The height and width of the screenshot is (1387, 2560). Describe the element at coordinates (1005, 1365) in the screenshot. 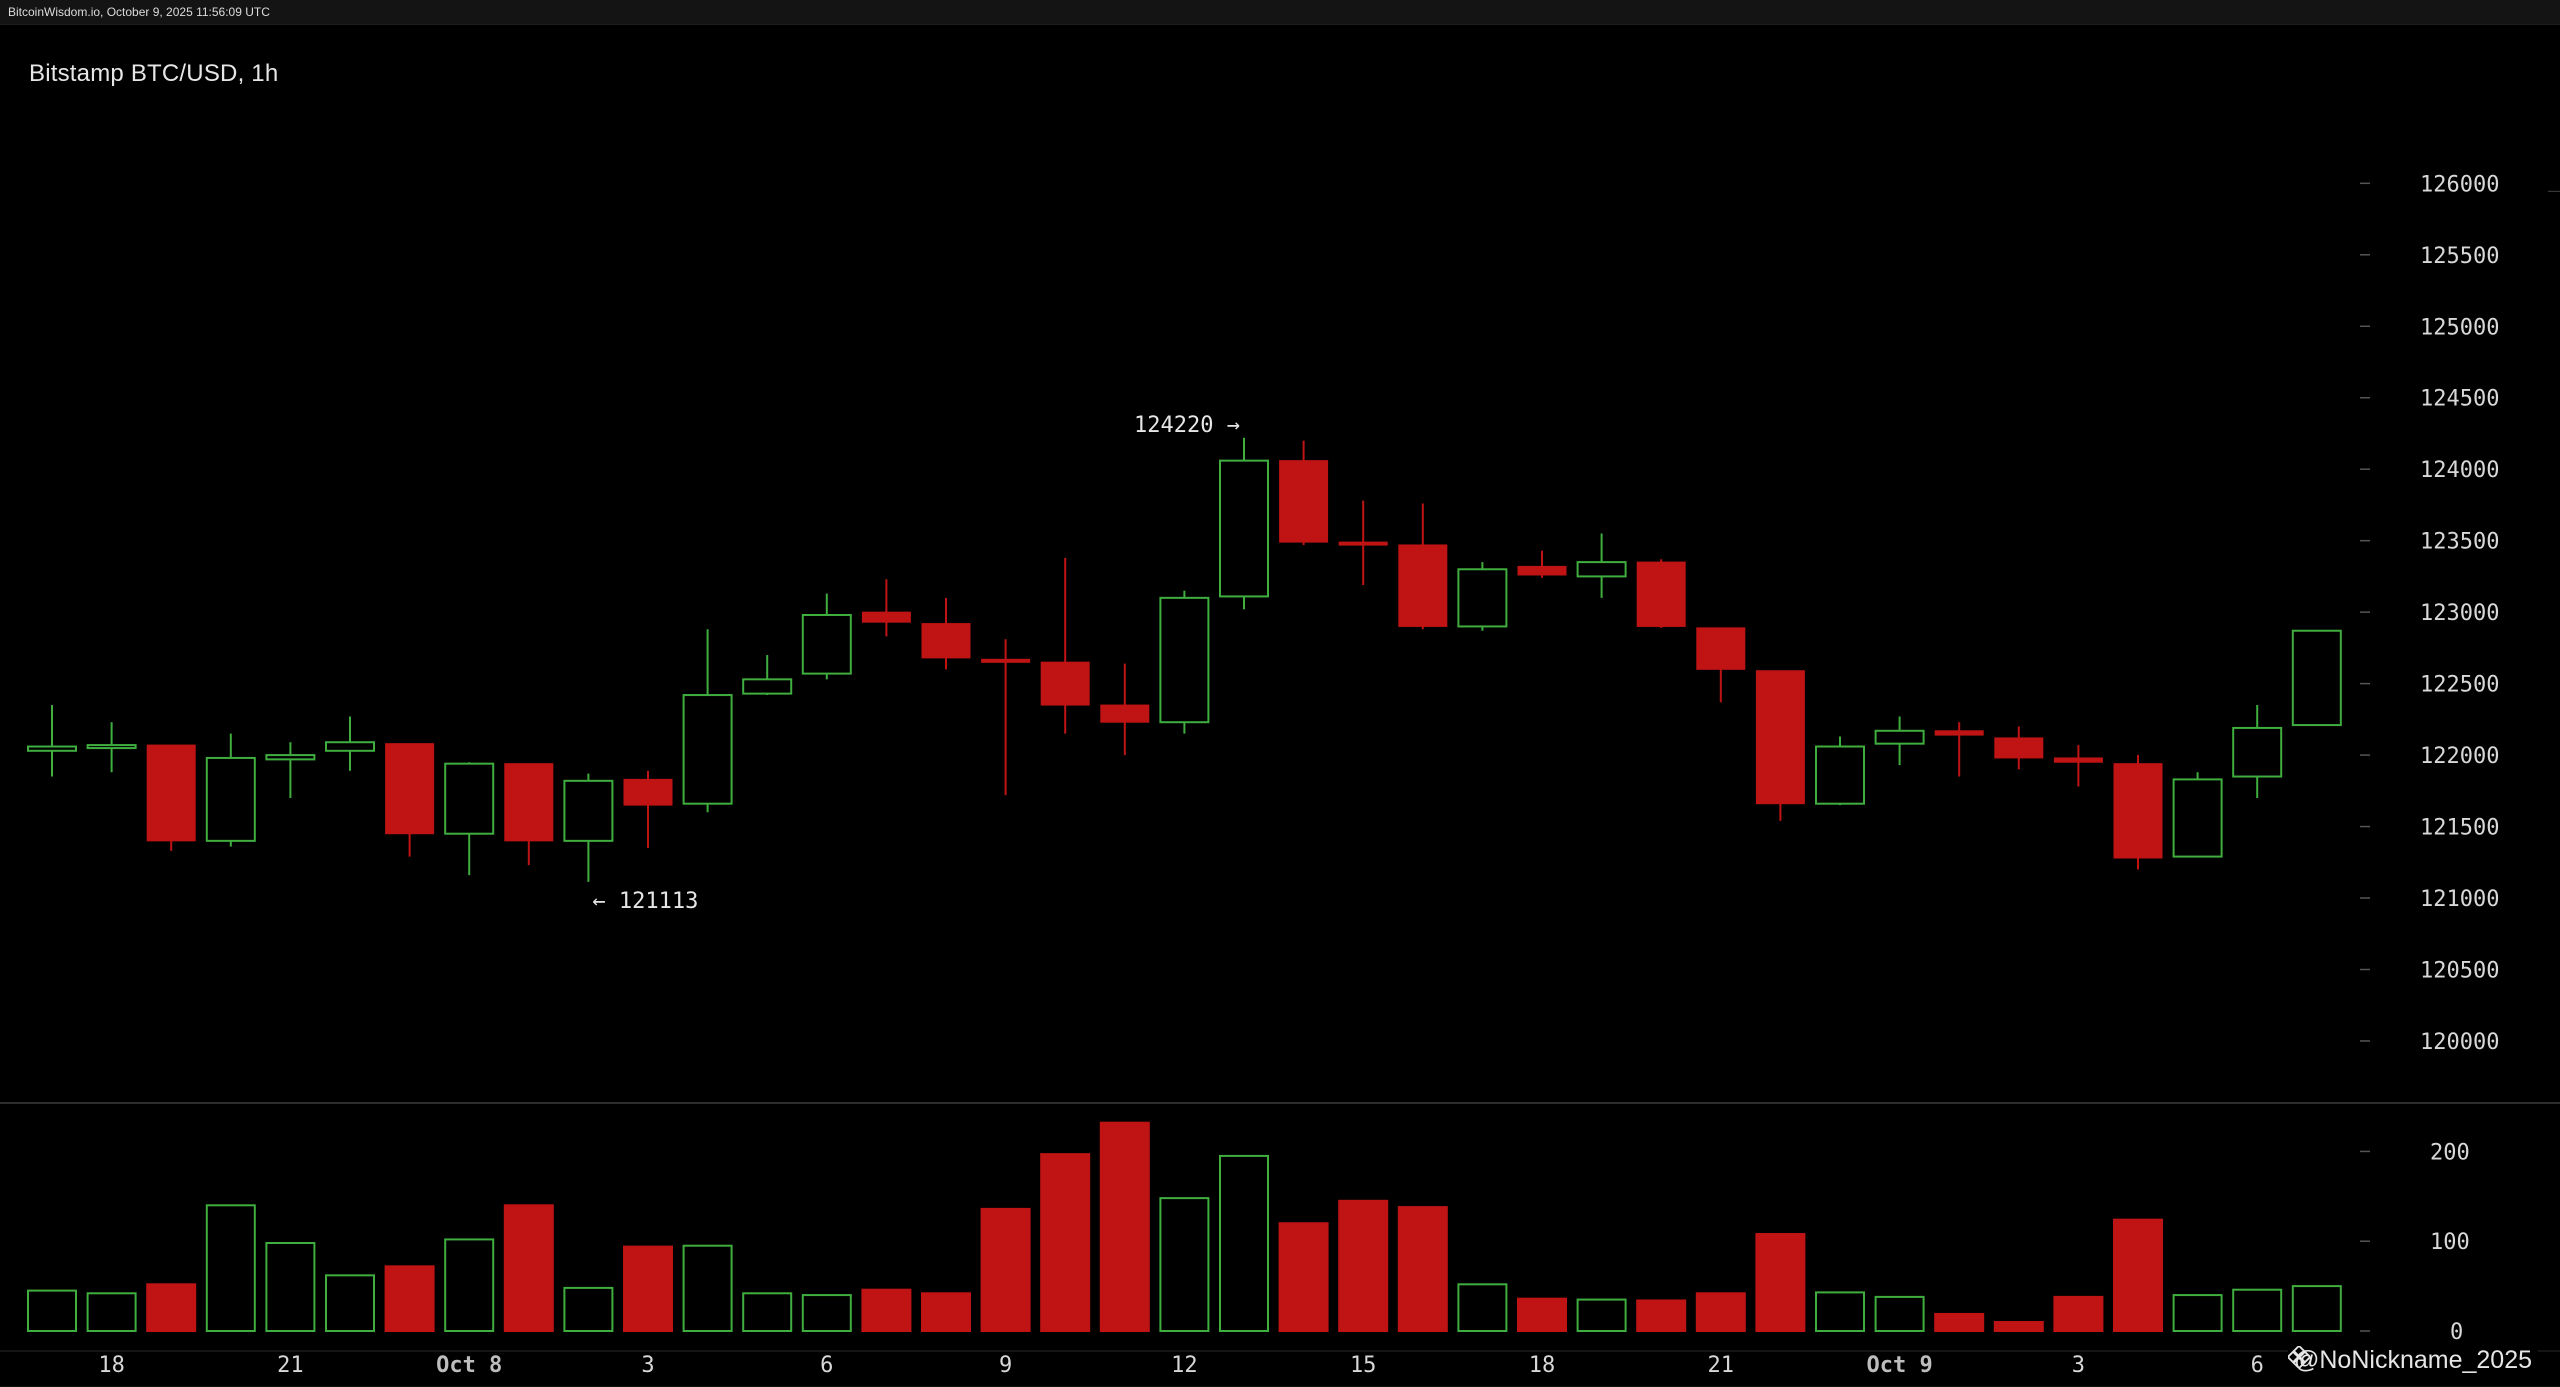

I see `time-axis-label: 9` at that location.